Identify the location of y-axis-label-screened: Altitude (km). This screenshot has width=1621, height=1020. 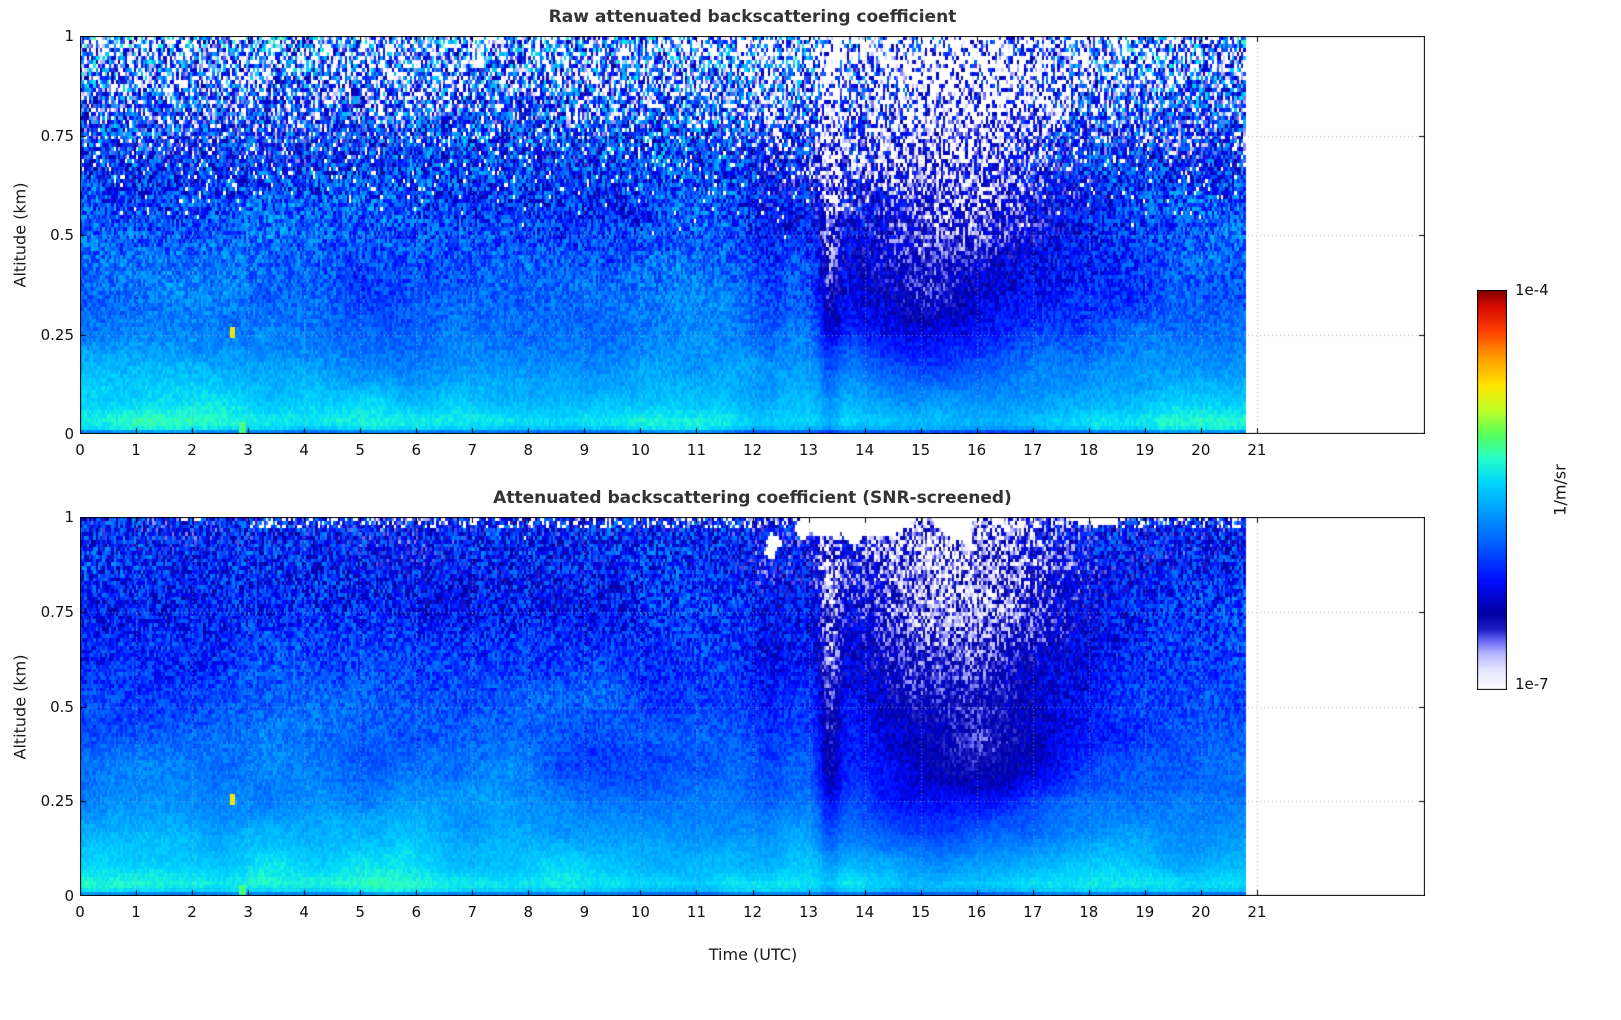
(20, 707).